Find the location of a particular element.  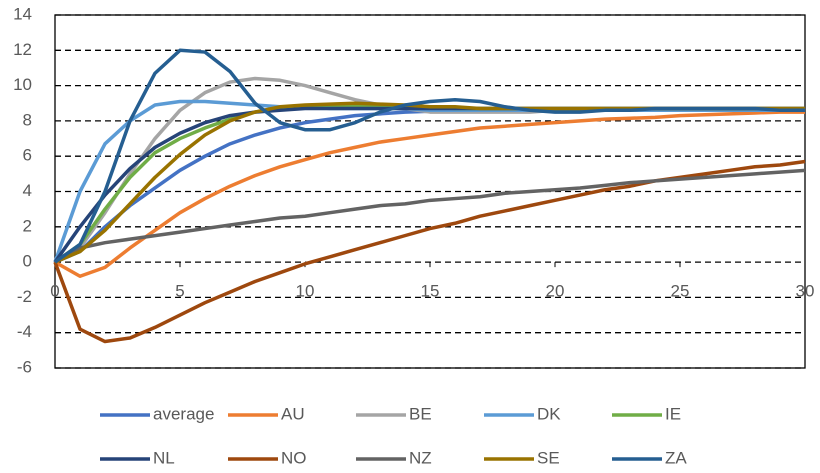

x-tick-label: 5 is located at coordinates (179, 291).